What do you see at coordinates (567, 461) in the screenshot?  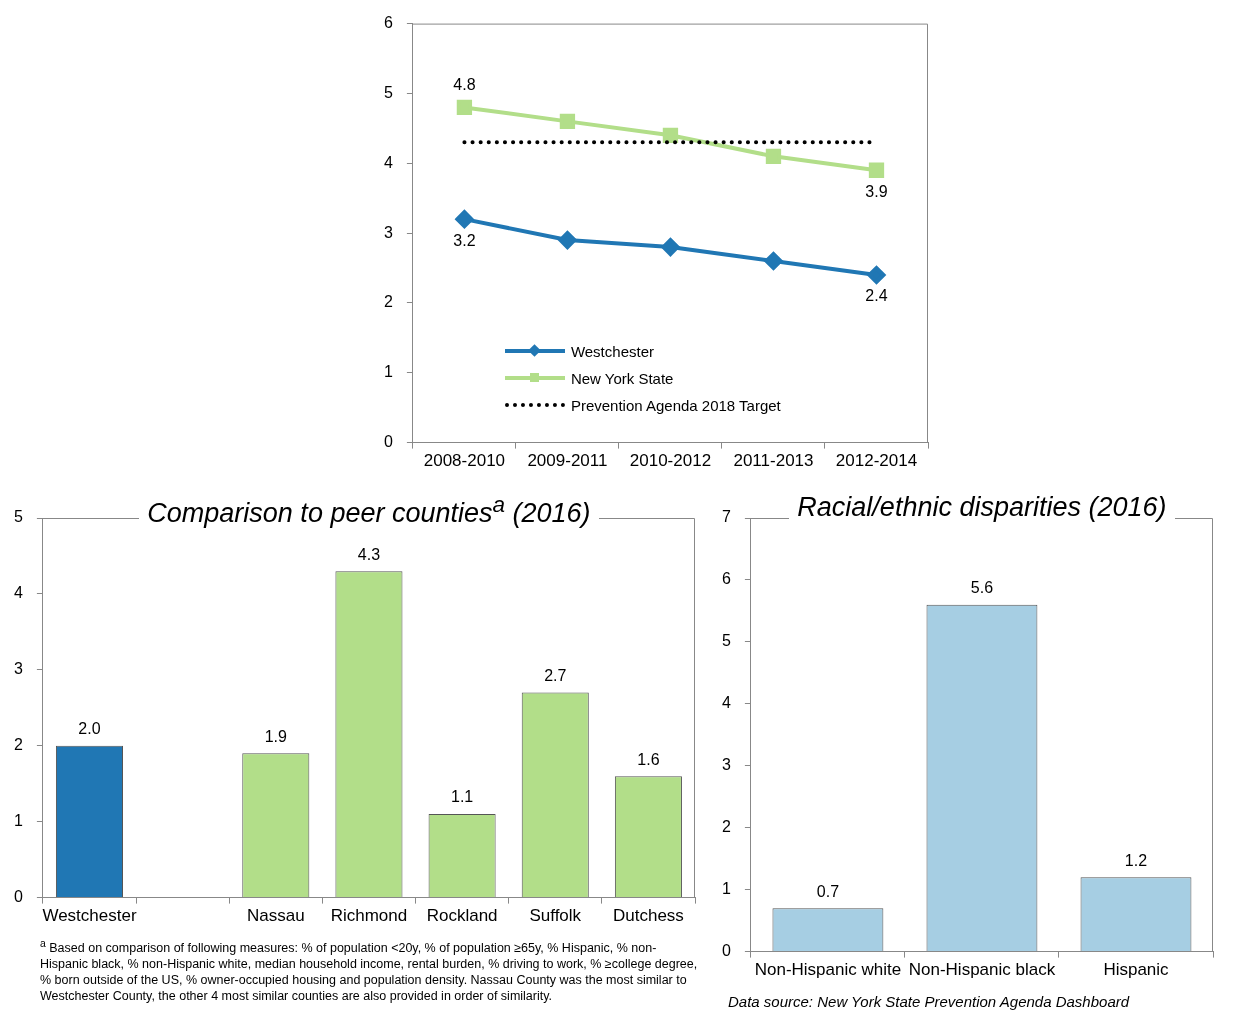 I see `x-tick-label: 2009-2011` at bounding box center [567, 461].